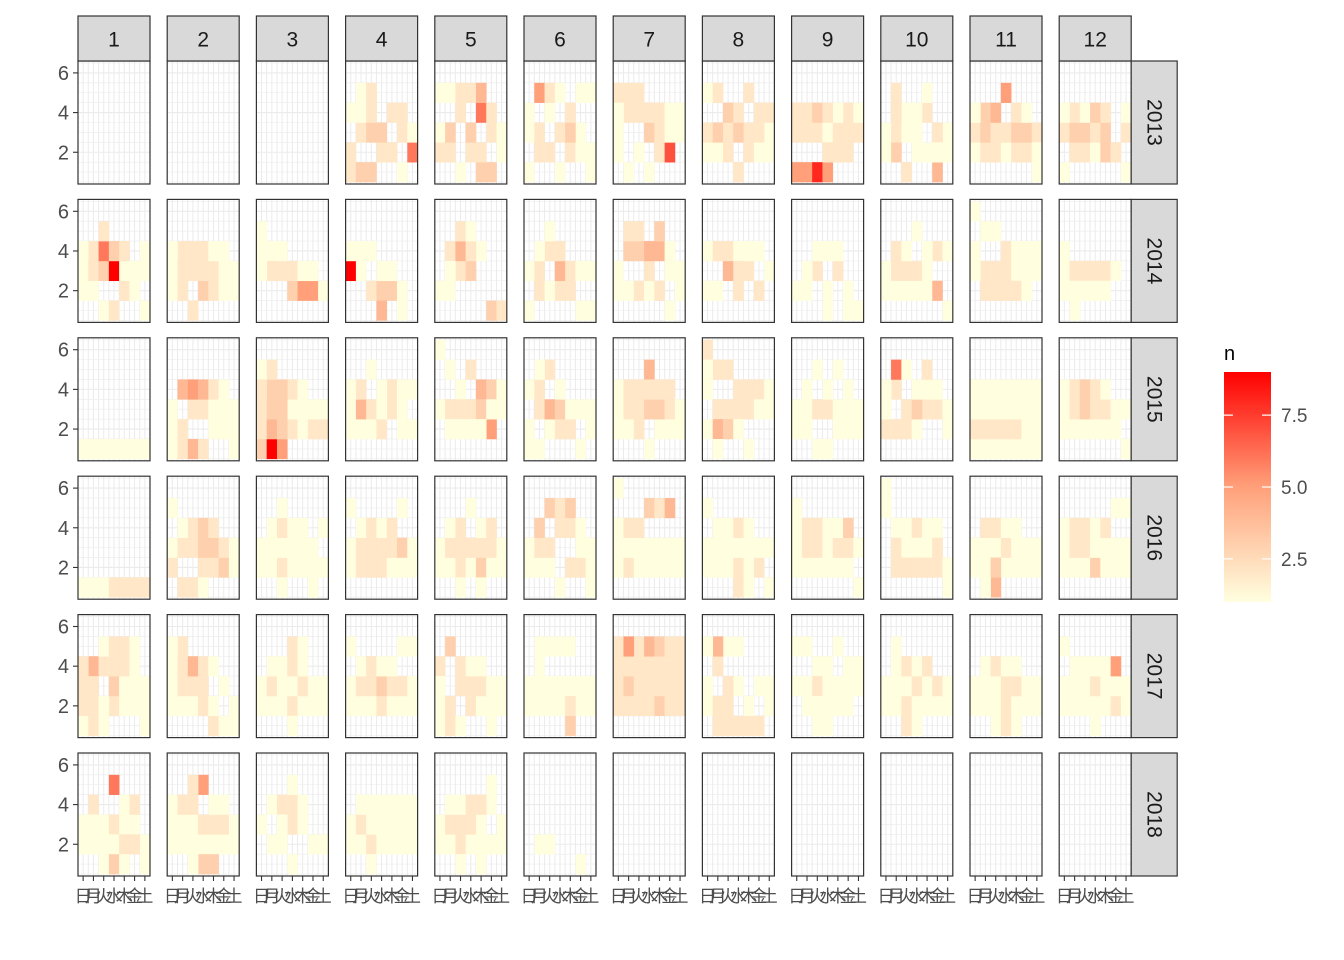 The width and height of the screenshot is (1344, 960). I want to click on strip-month: 5, so click(471, 38).